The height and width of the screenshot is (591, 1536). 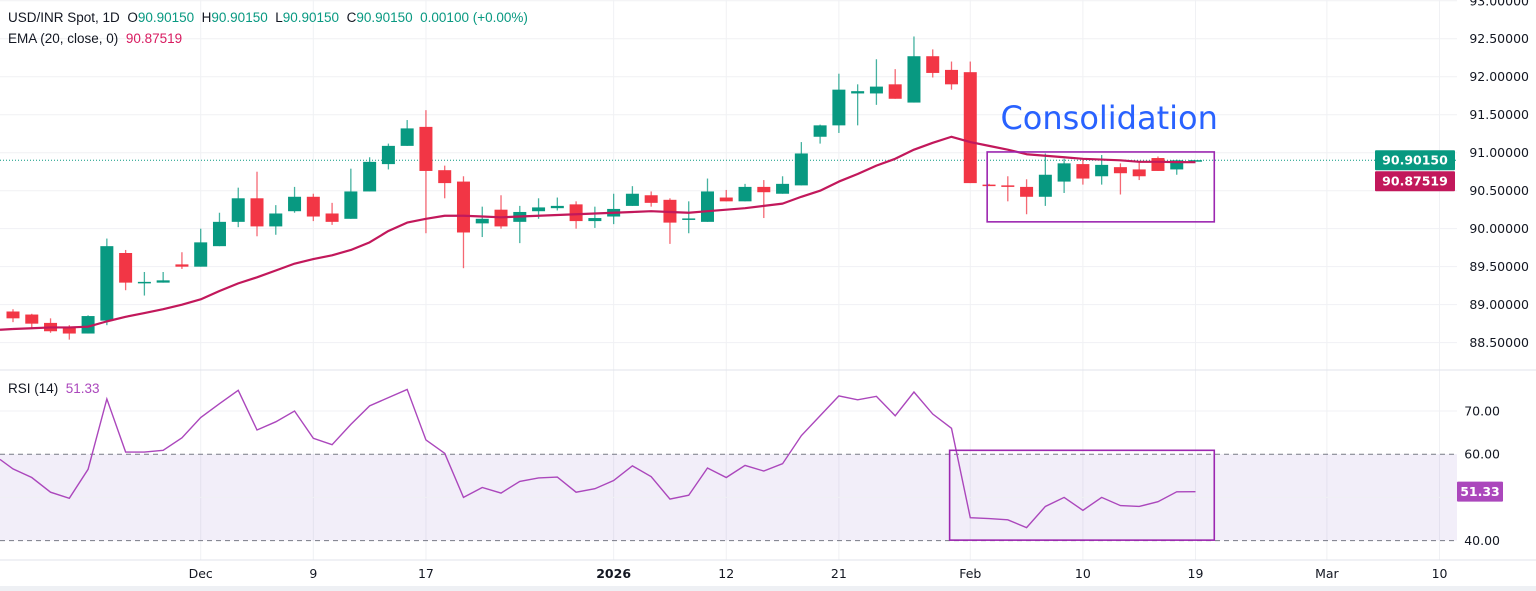 I want to click on low-value: 90.90150, so click(x=311, y=17).